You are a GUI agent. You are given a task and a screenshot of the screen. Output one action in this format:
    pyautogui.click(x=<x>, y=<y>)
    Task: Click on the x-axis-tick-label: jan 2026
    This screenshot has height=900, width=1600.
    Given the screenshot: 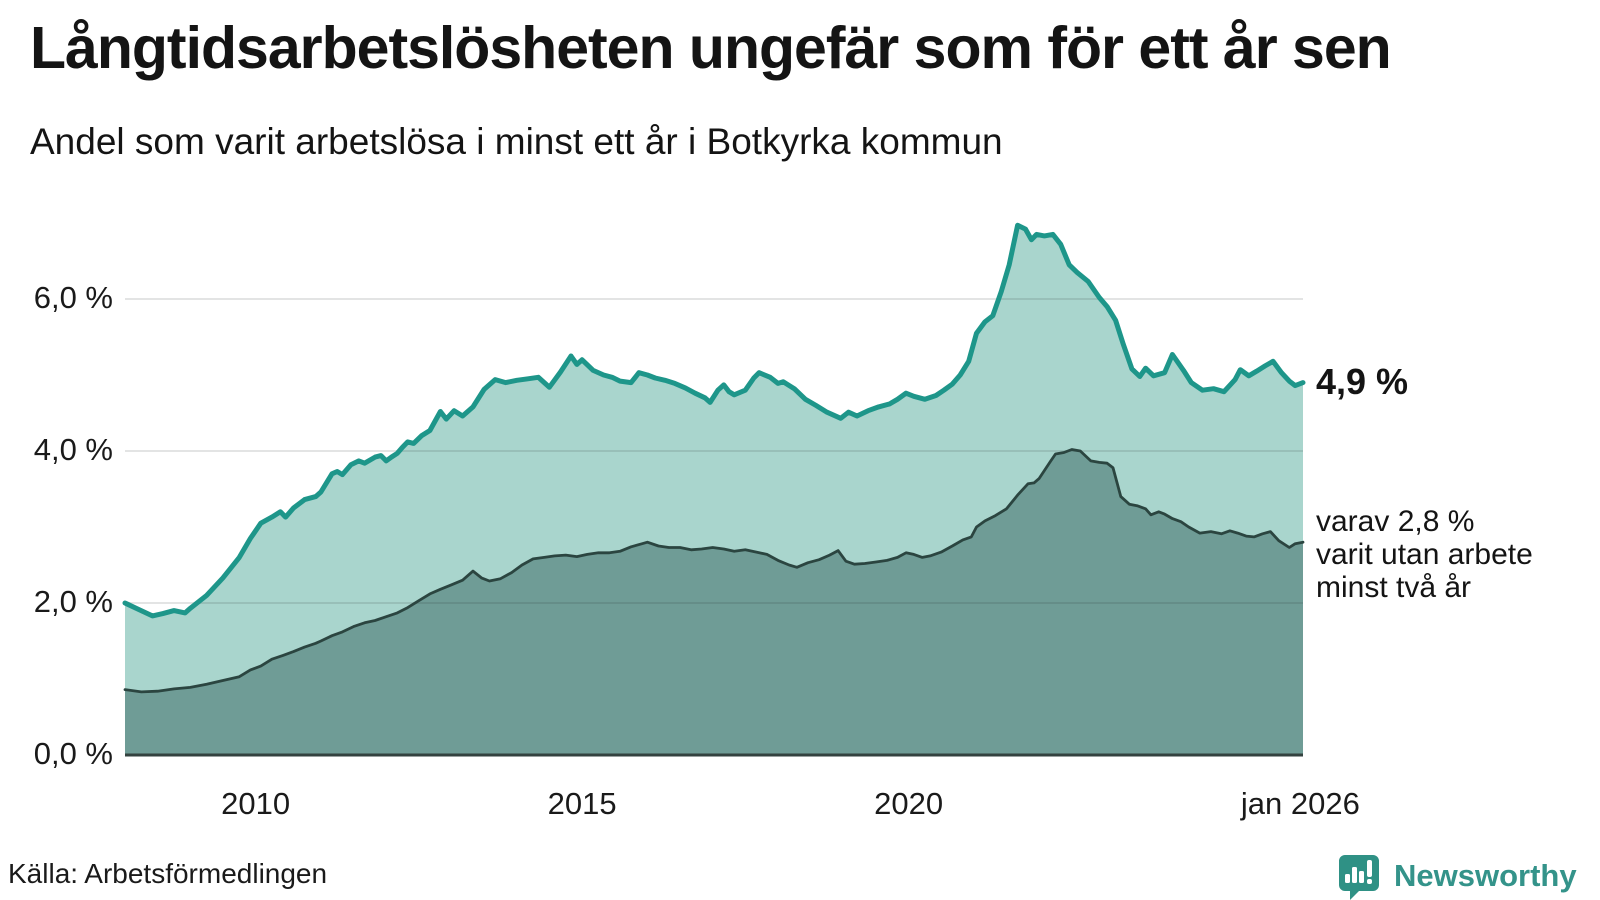 What is the action you would take?
    pyautogui.click(x=1300, y=803)
    